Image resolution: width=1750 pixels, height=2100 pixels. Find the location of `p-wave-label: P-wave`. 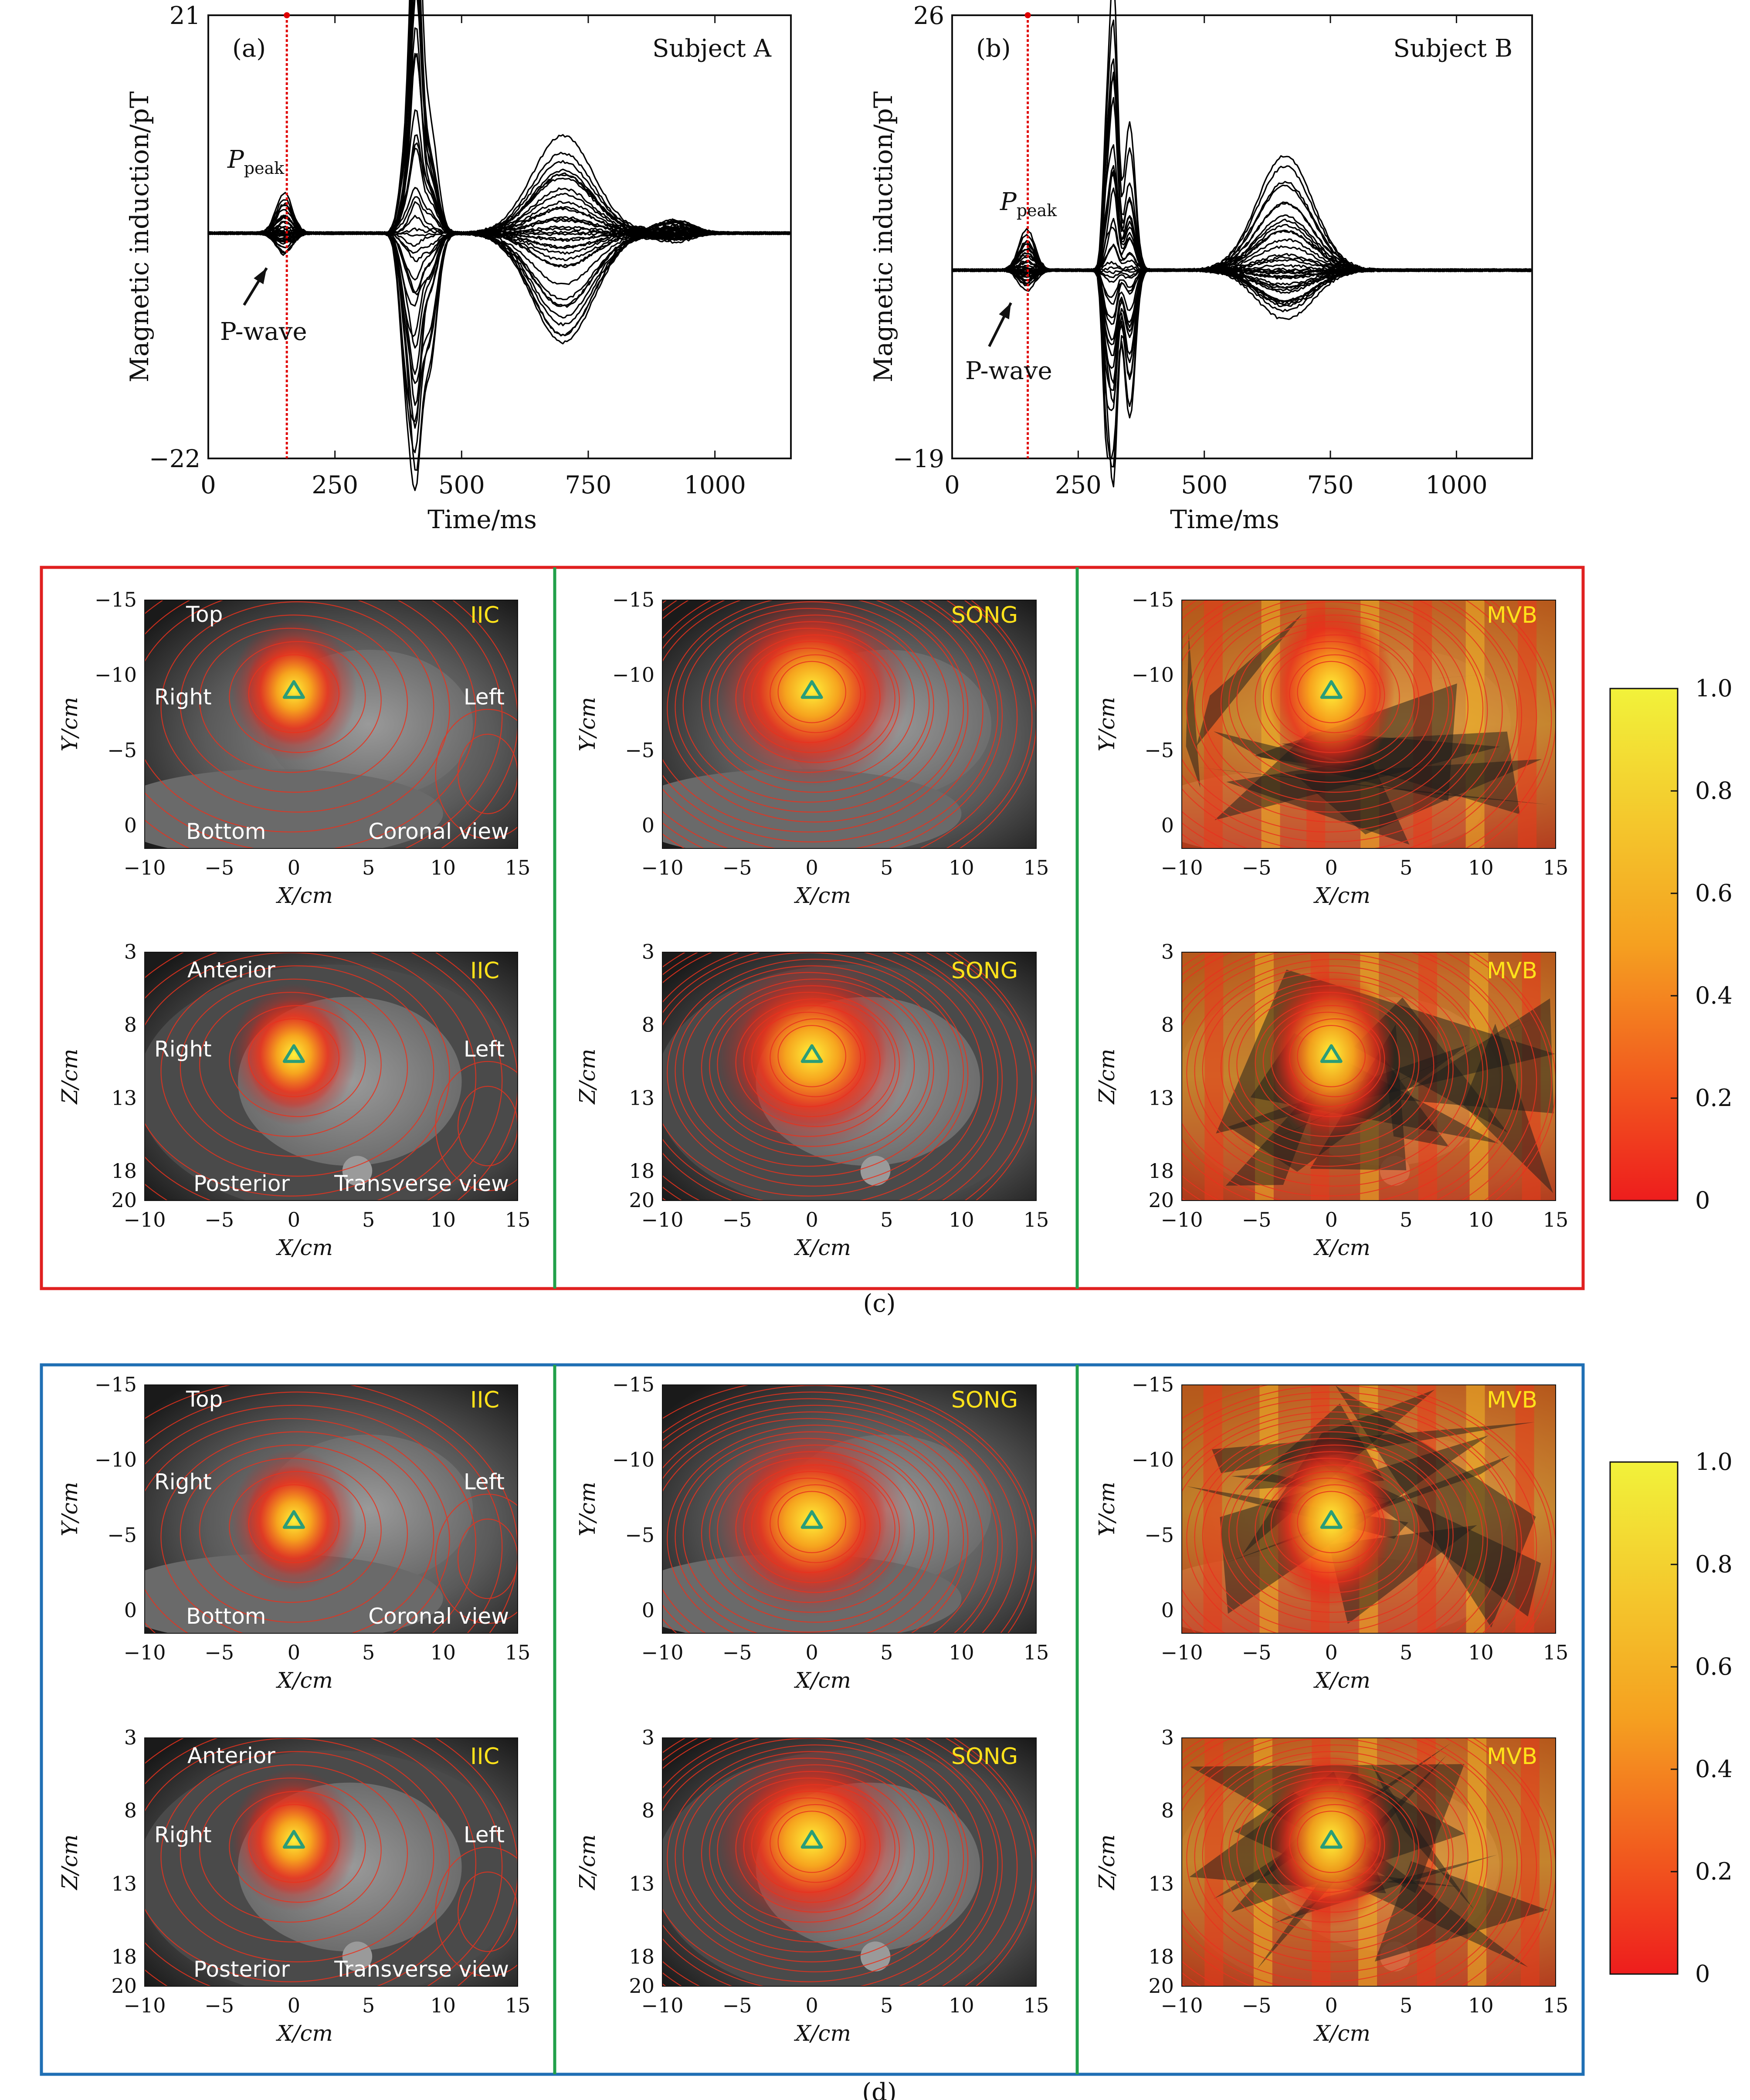

p-wave-label: P-wave is located at coordinates (263, 332).